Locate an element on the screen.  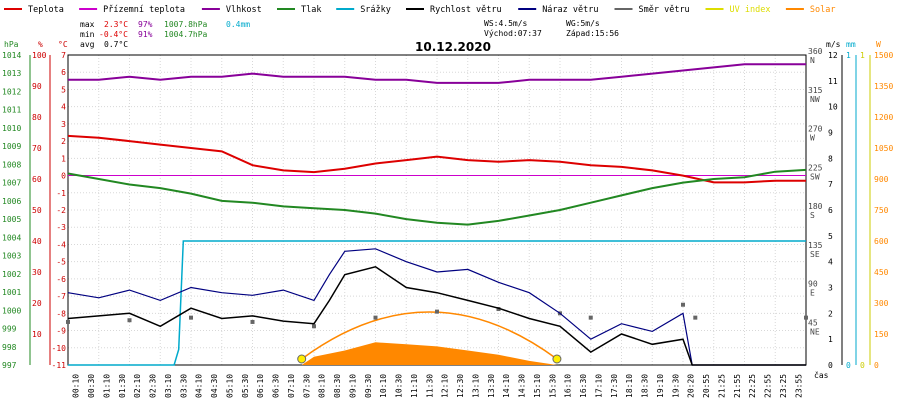
legend-label-4: Srážky is located at coordinates (375, 10).